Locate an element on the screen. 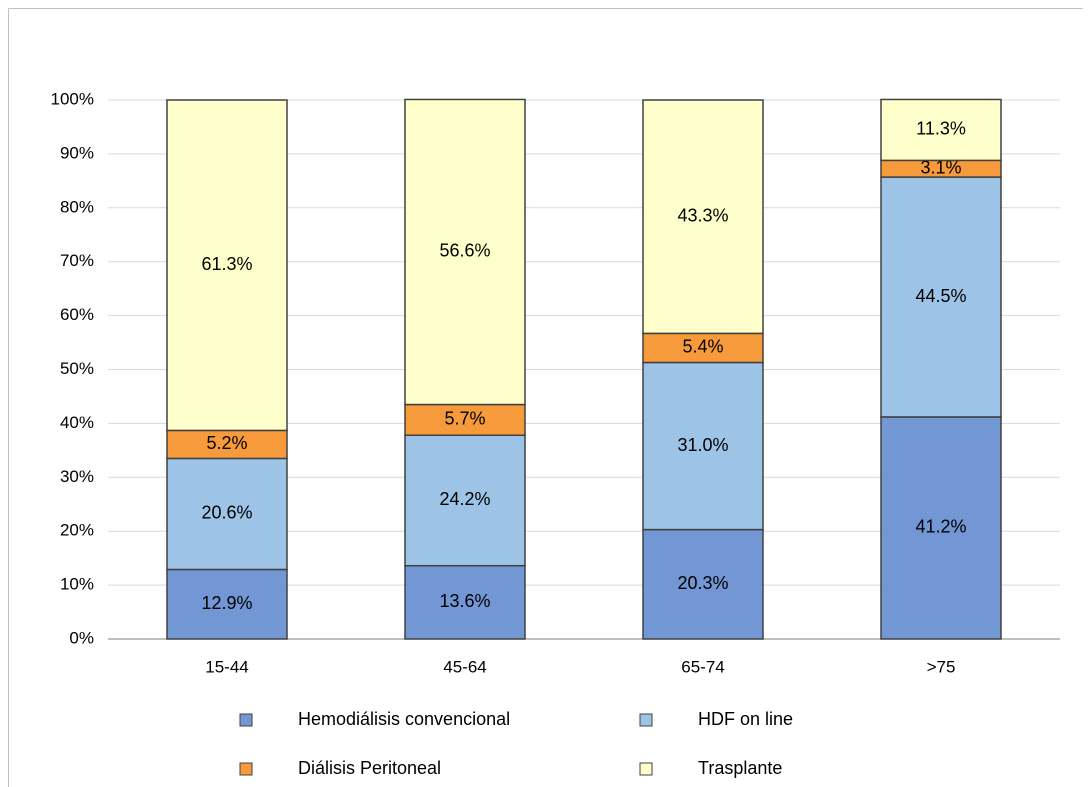  data-label: 24.2% is located at coordinates (464, 499).